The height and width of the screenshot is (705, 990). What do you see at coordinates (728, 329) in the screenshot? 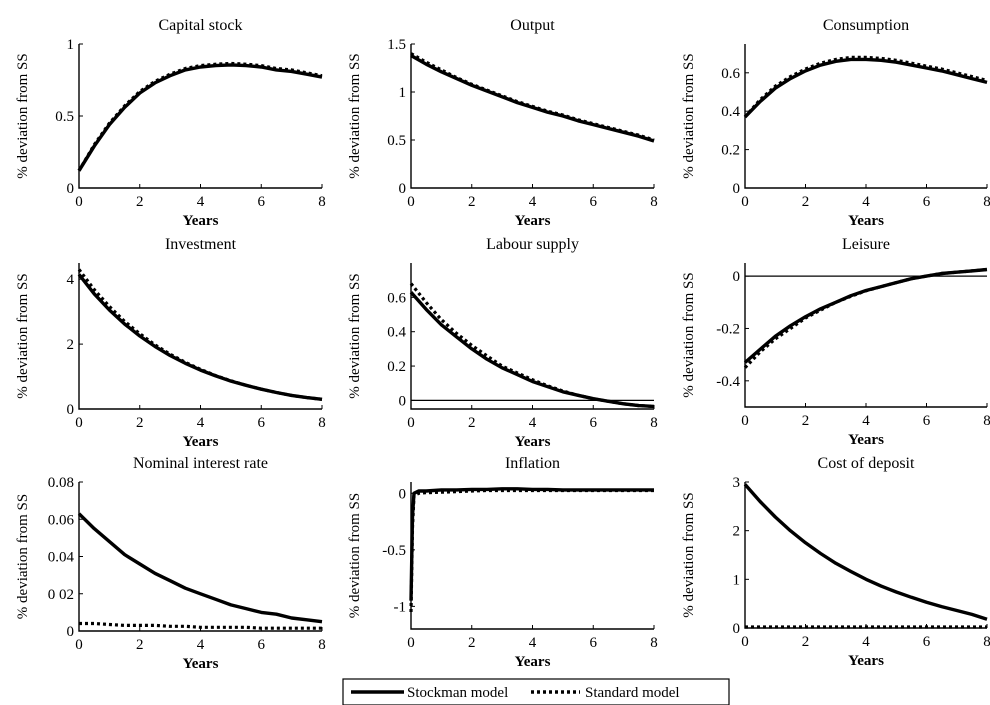
I see `y-tick-label: -0.2` at bounding box center [728, 329].